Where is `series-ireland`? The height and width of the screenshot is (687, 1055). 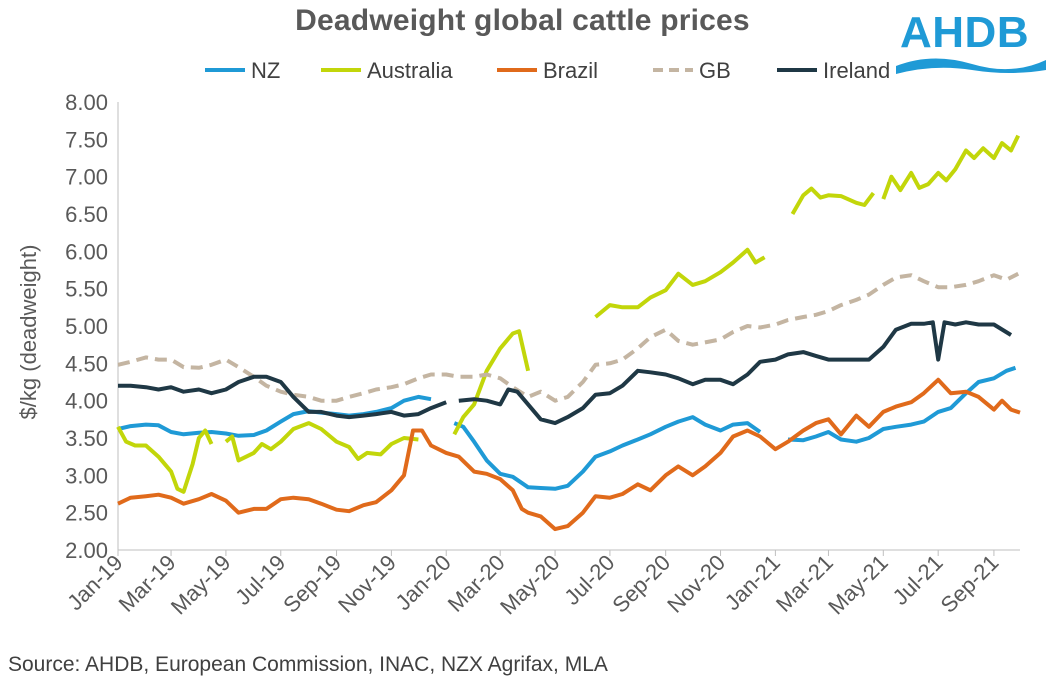 series-ireland is located at coordinates (565, 373).